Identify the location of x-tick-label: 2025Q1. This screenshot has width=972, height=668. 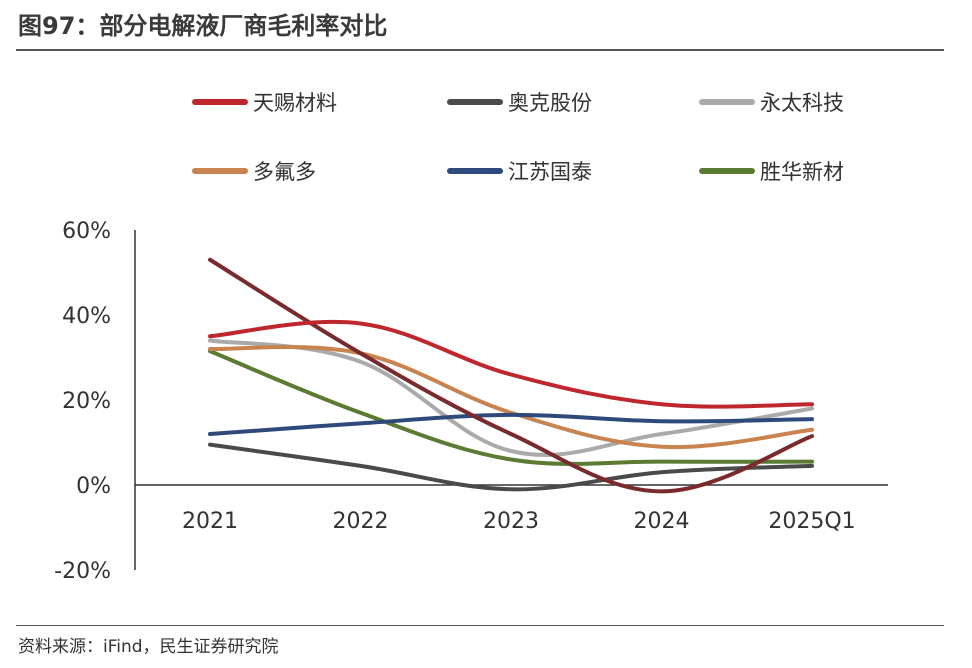
(811, 521).